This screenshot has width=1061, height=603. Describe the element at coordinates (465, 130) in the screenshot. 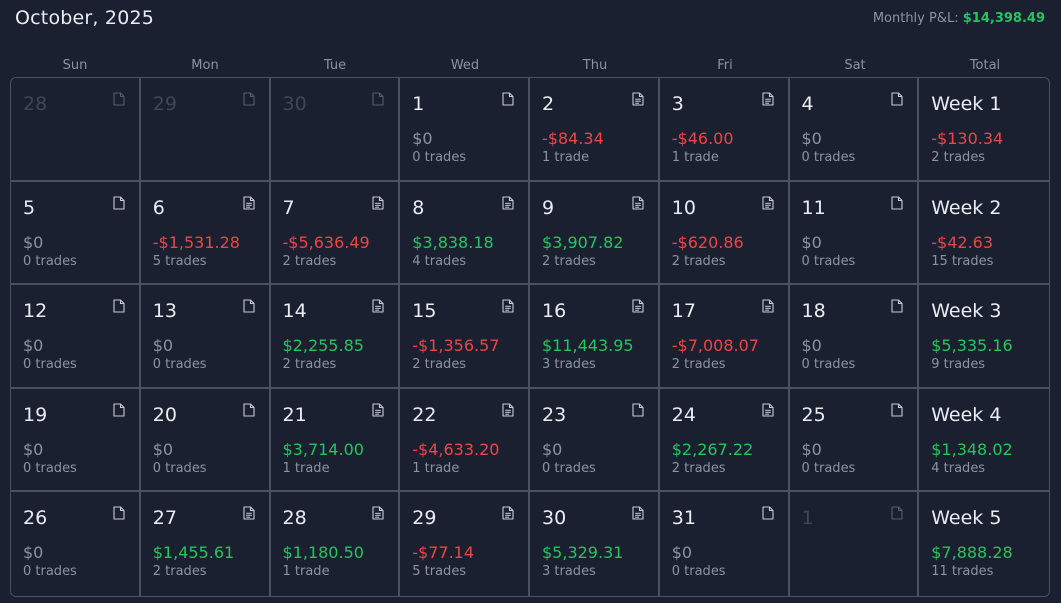

I see `day-cell: 1 $0 0 trades` at that location.